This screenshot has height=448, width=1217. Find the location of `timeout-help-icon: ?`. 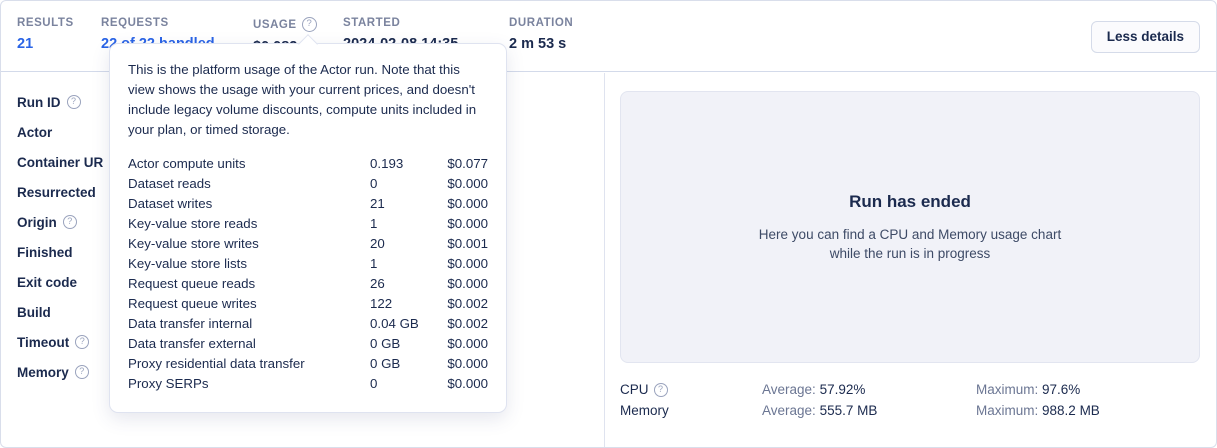

timeout-help-icon: ? is located at coordinates (82, 342).